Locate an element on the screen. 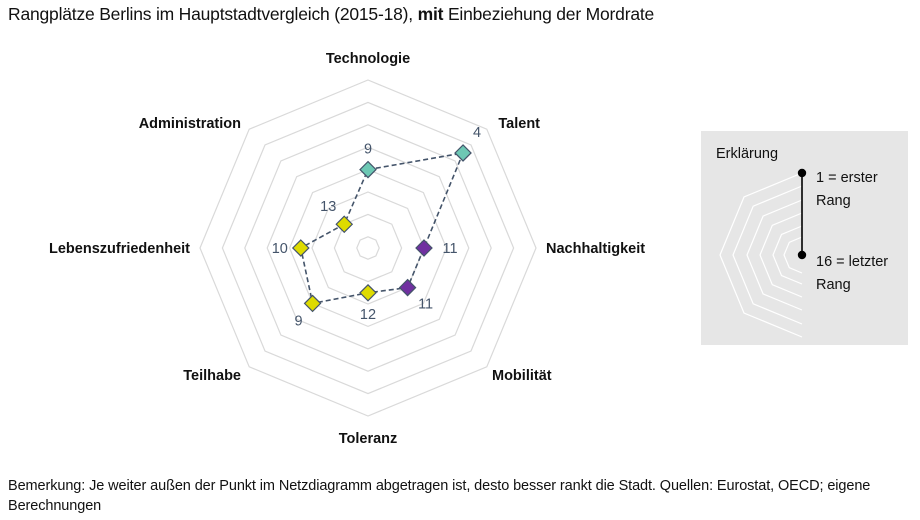 The width and height of the screenshot is (920, 520). legend-last-line1: 16 = letzter is located at coordinates (852, 262).